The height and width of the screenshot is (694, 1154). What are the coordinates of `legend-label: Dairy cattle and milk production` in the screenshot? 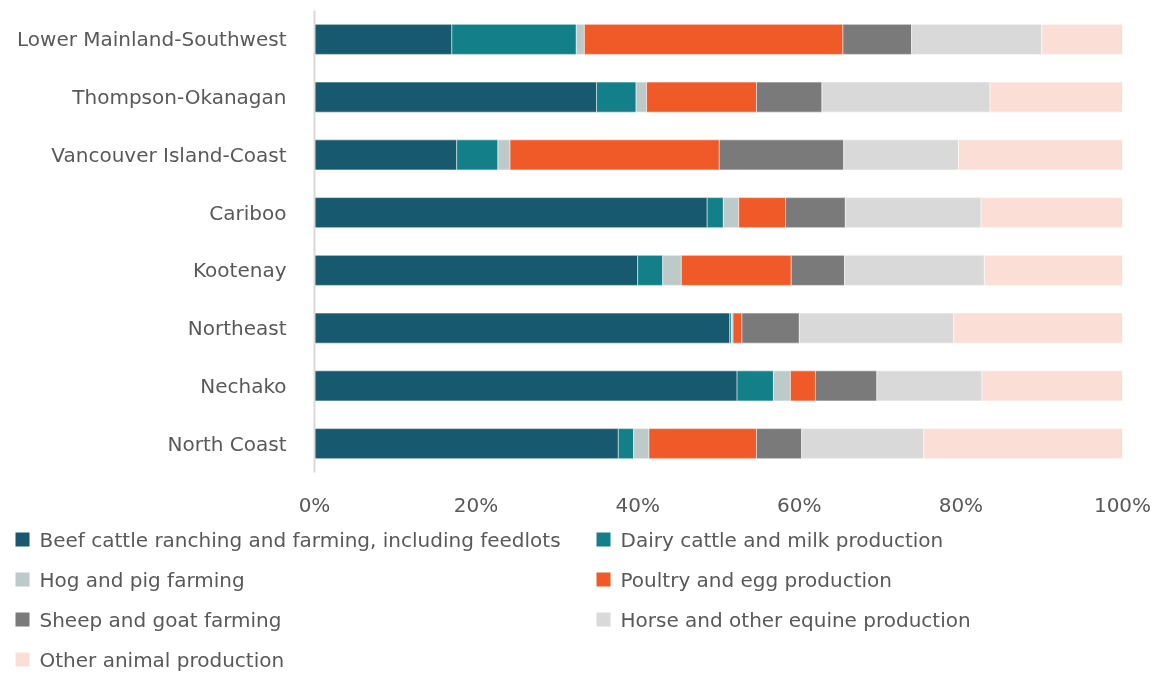 It's located at (782, 539).